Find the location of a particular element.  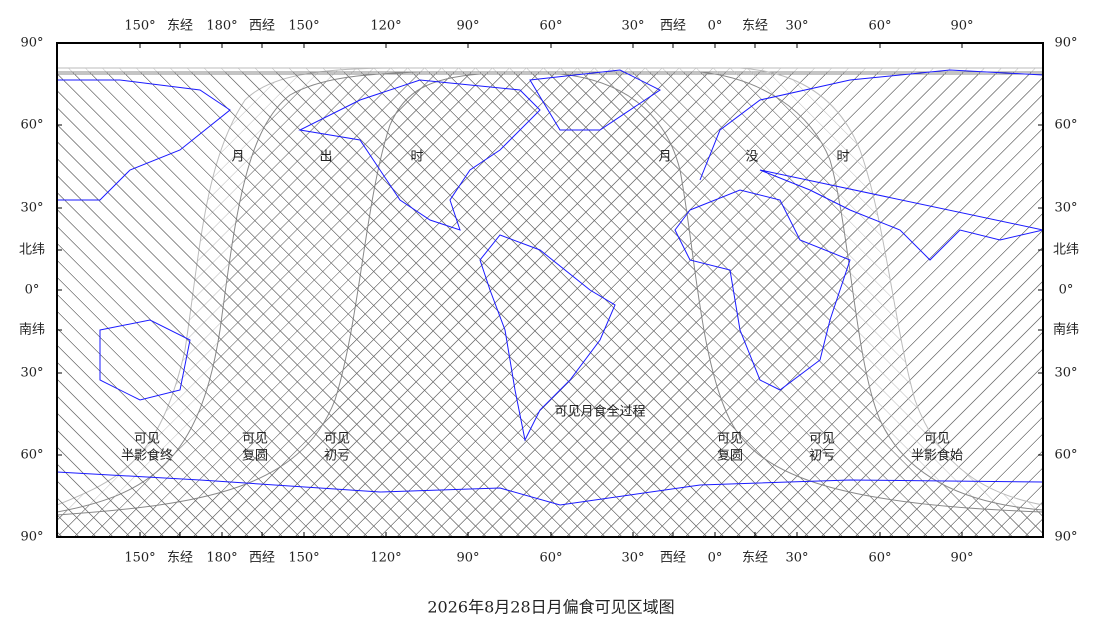

region-label: 半影食终 is located at coordinates (147, 456).